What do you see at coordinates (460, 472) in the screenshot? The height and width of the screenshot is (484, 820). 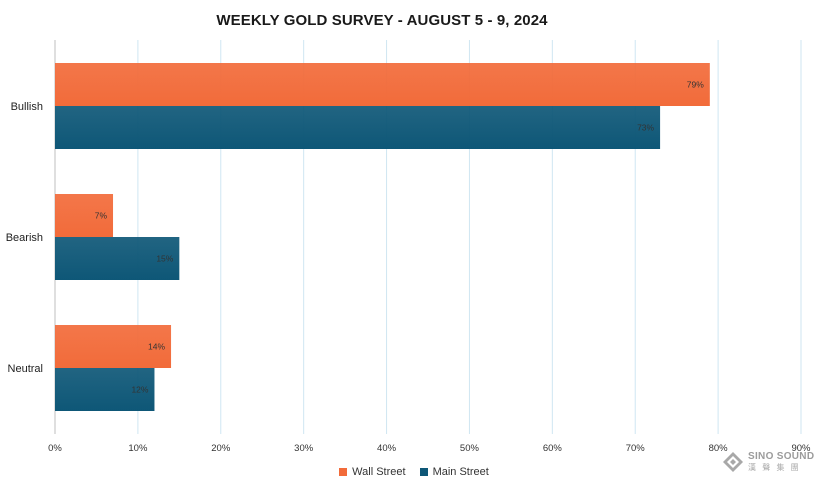 I see `legend-label-main-street: Main Street` at bounding box center [460, 472].